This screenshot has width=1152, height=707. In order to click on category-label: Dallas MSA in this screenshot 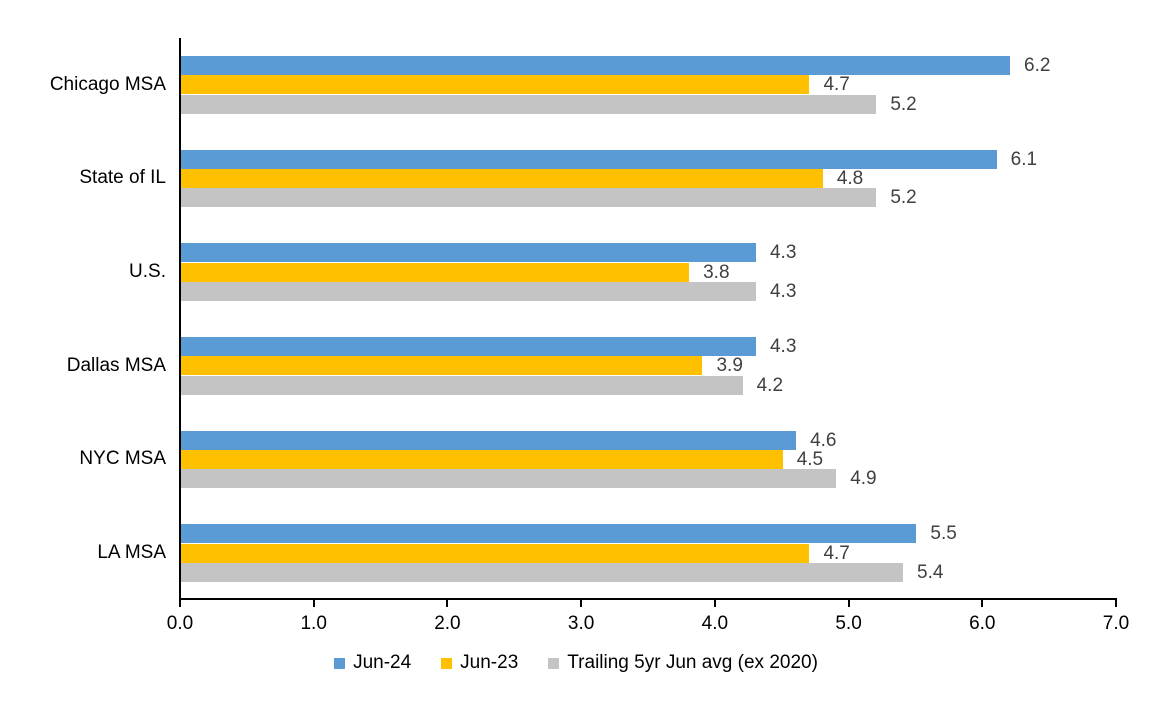, I will do `click(116, 365)`.